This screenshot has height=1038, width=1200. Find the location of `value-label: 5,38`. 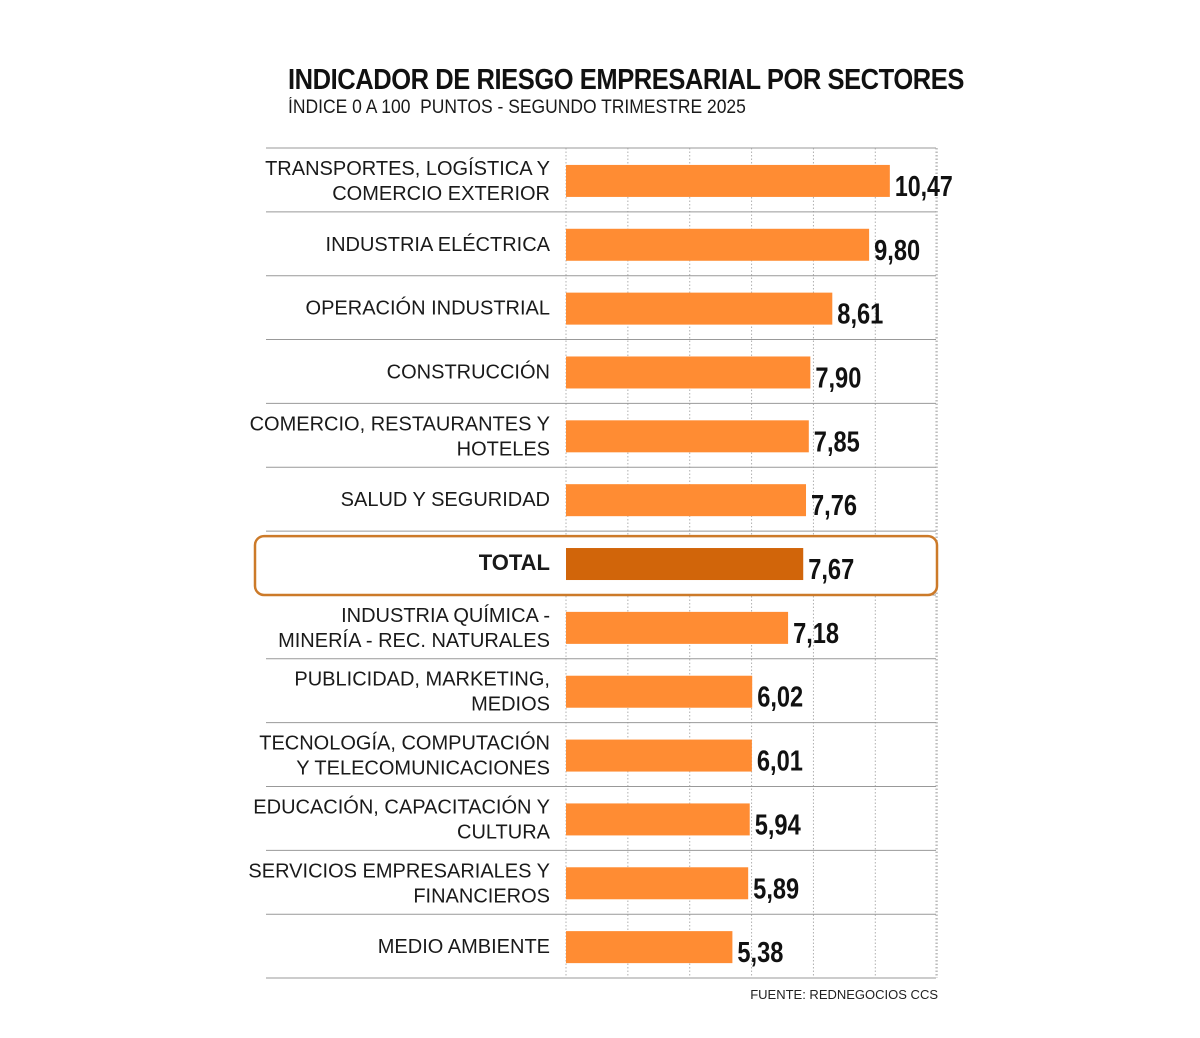

value-label: 5,38 is located at coordinates (760, 953).